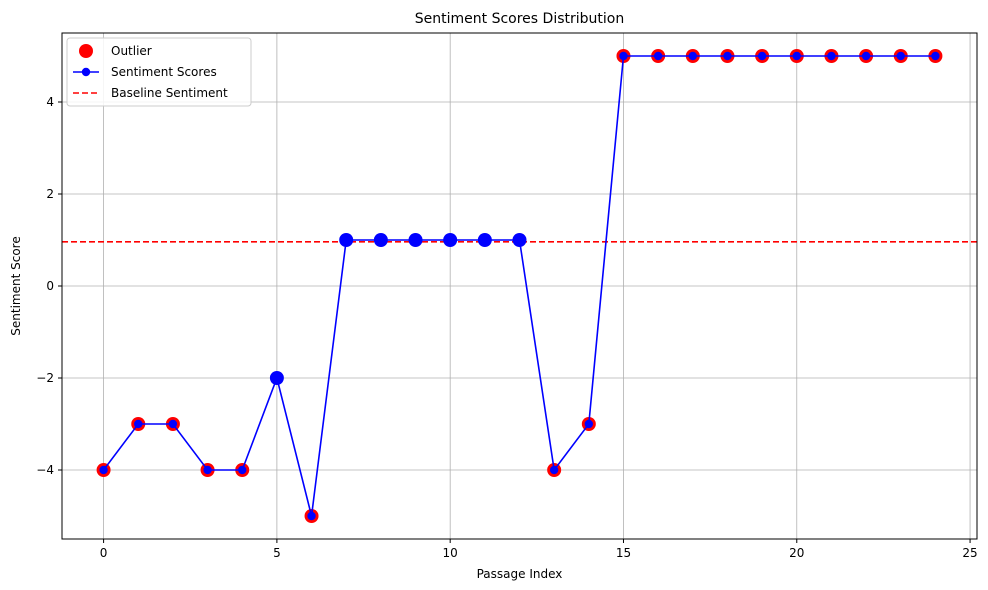 Image resolution: width=988 pixels, height=590 pixels. I want to click on legend-label: Baseline Sentiment, so click(169, 93).